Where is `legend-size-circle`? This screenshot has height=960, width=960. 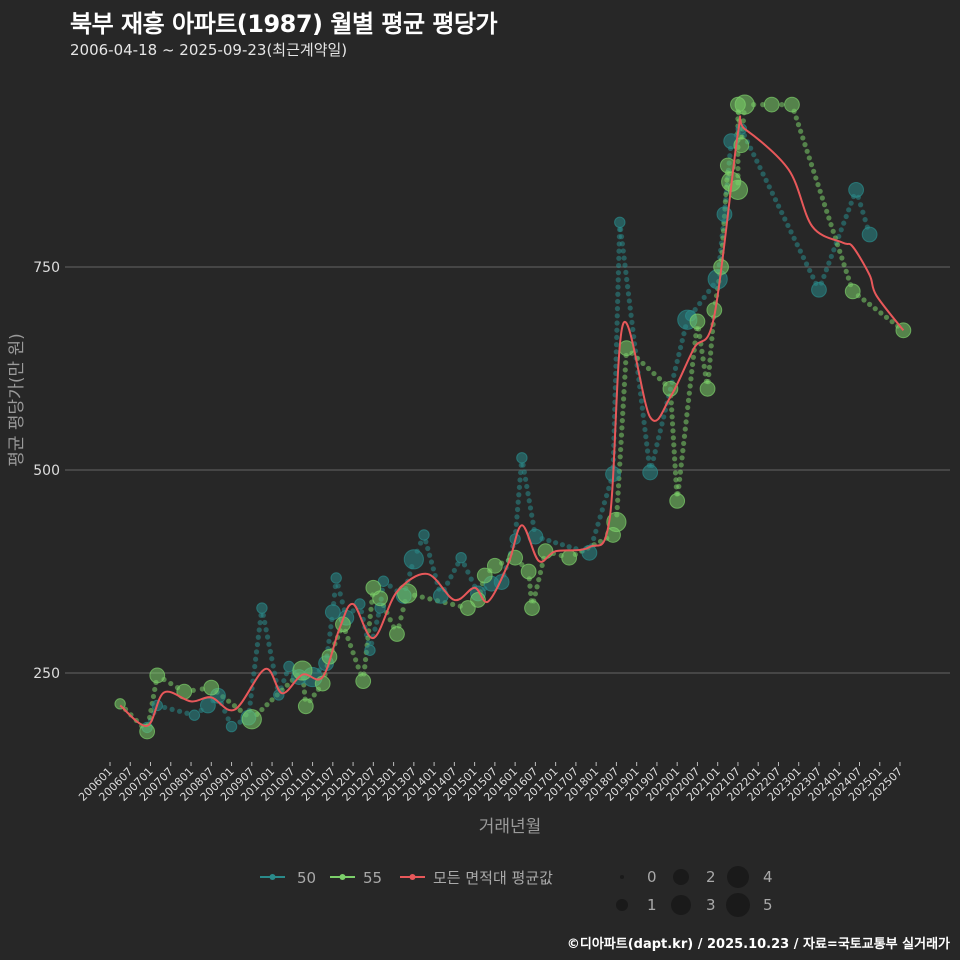 legend-size-circle is located at coordinates (738, 877).